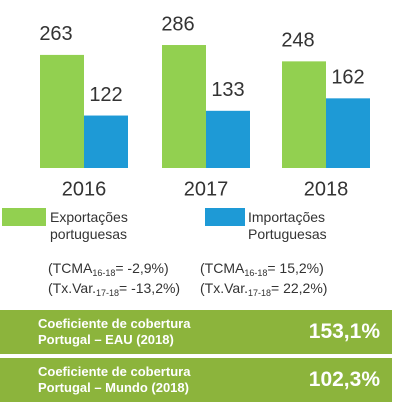 The height and width of the screenshot is (406, 418). What do you see at coordinates (142, 268) in the screenshot?
I see `note-text: = -2,9%)` at bounding box center [142, 268].